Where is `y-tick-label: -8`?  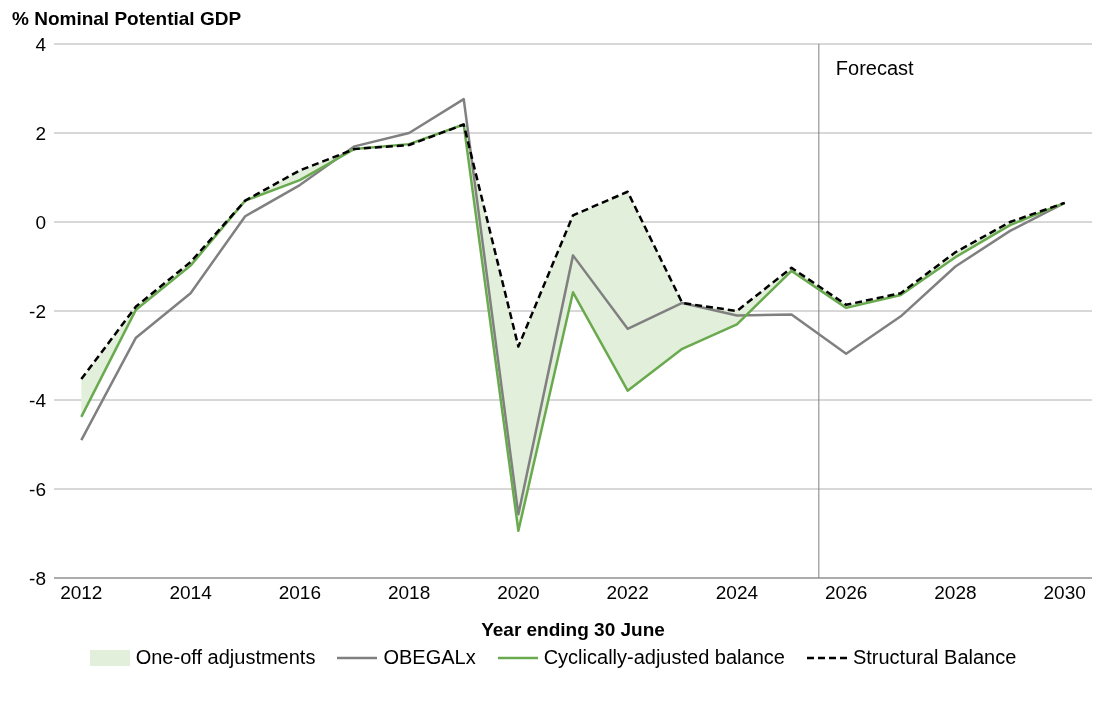
y-tick-label: -8 is located at coordinates (37, 578).